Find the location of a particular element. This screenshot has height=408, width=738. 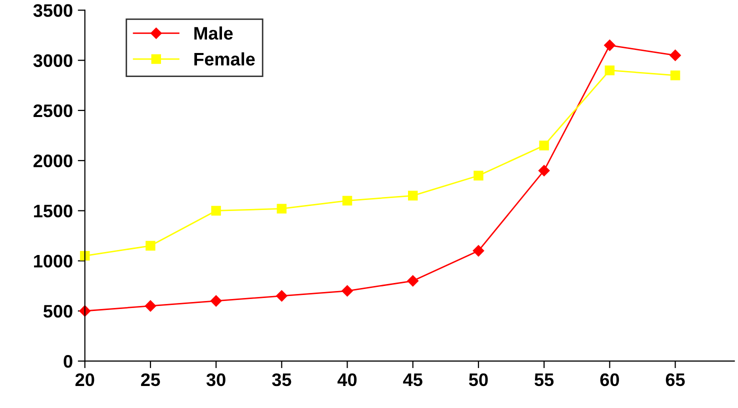

x-tick-label: 20 is located at coordinates (84, 379).